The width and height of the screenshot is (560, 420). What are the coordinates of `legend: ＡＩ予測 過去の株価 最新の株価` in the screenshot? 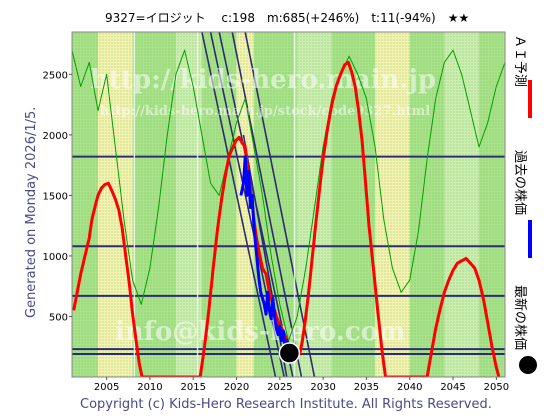 It's located at (524, 204).